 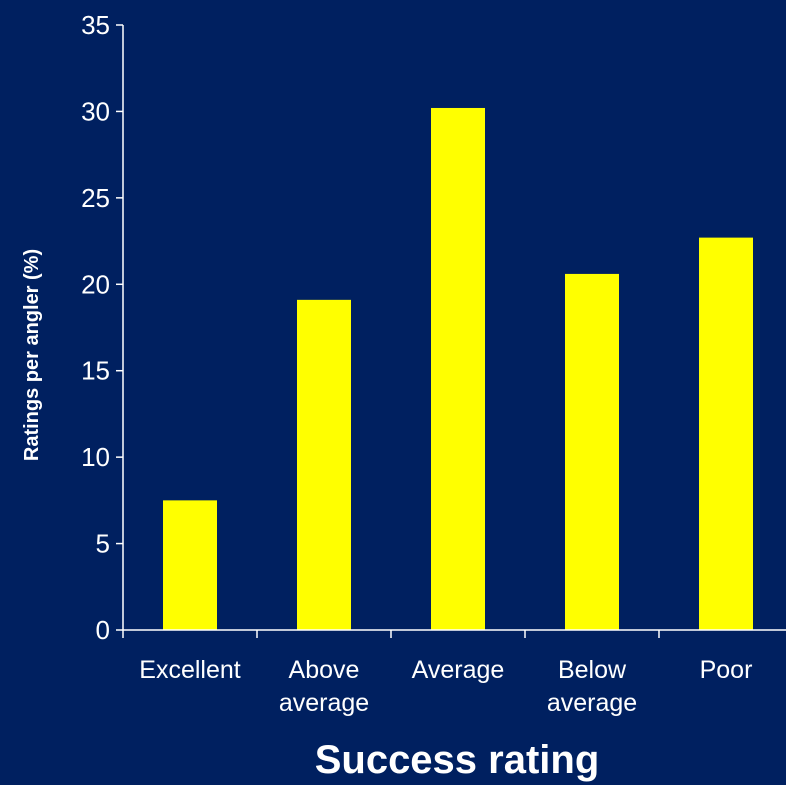 I want to click on x-category-label: Poor, so click(x=726, y=670).